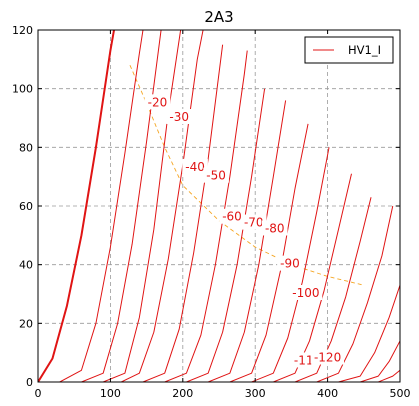  Describe the element at coordinates (110, 393) in the screenshot. I see `x-tick-label: 100` at that location.